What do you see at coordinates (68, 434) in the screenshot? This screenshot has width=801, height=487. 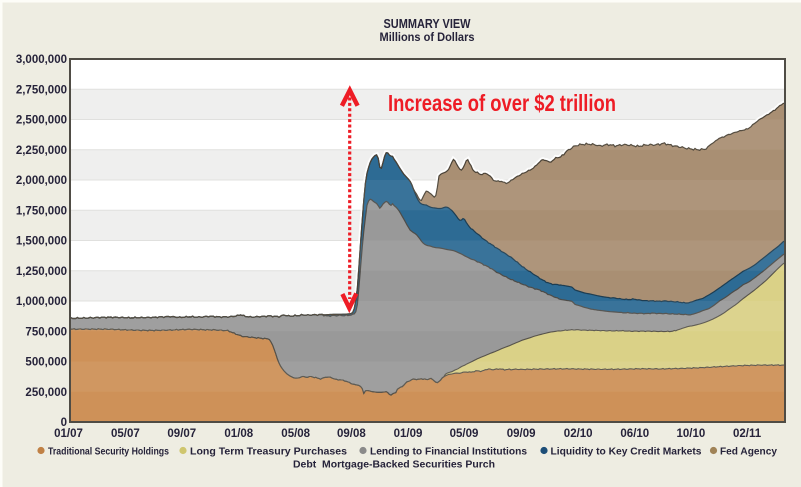 I see `svg-text: 01/07` at bounding box center [68, 434].